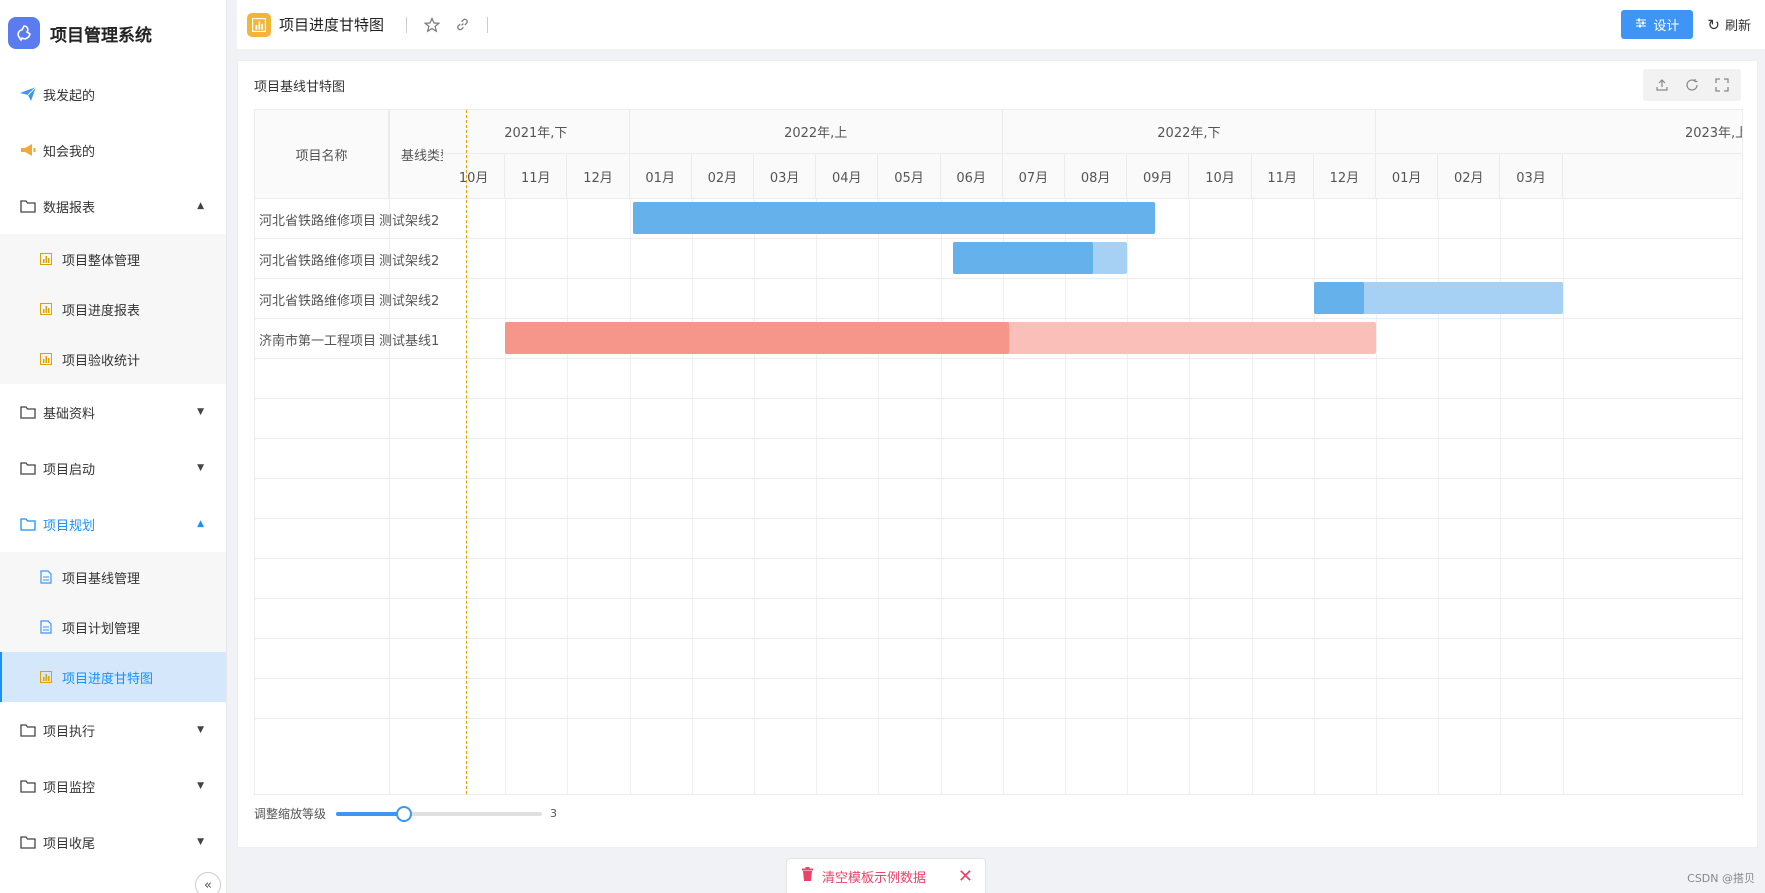  I want to click on sidebar-item-gantt: 项目进度甘特图, so click(113, 677).